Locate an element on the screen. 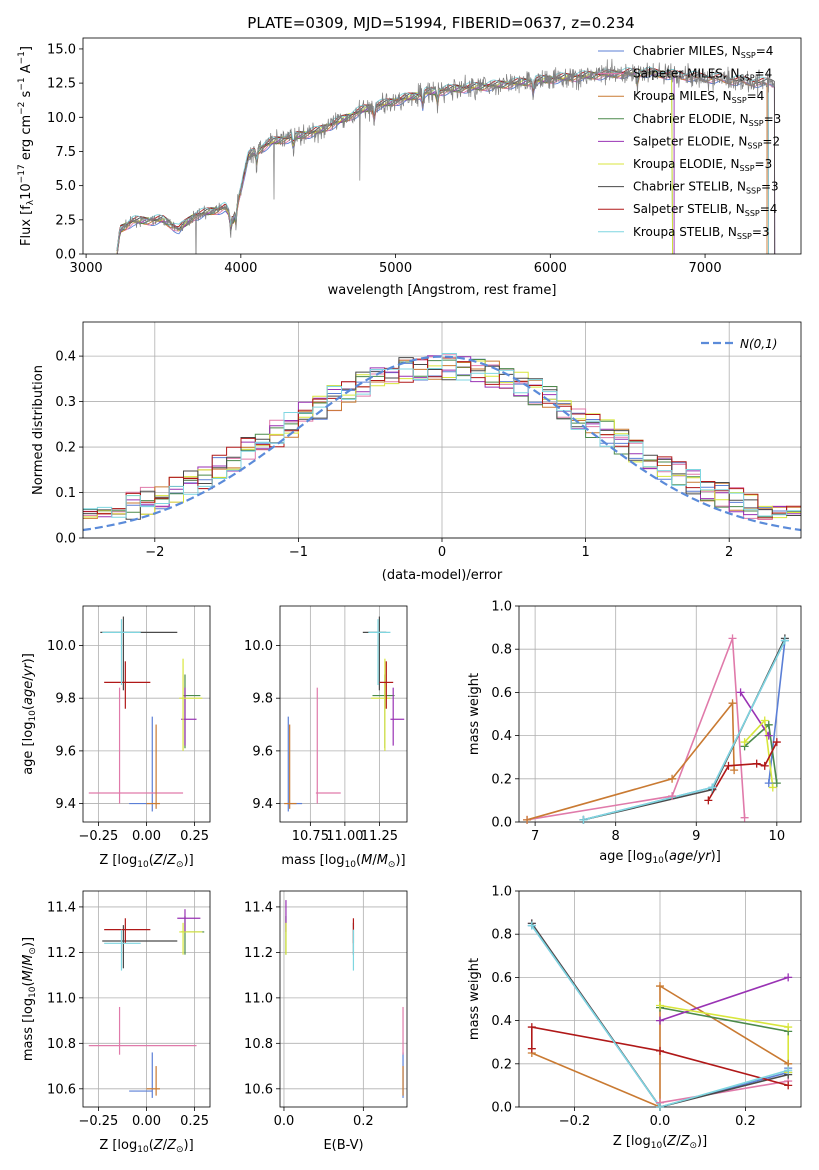  legend-entry: Kroupa ELODIE, NSSP=3 is located at coordinates (702, 165).